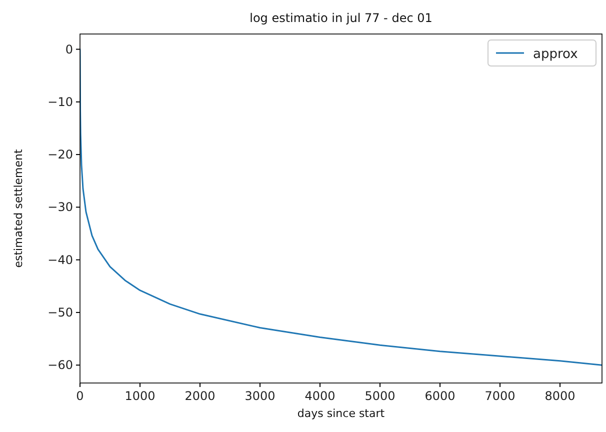 The image size is (606, 432). What do you see at coordinates (560, 396) in the screenshot?
I see `x-tick-label: 8000` at bounding box center [560, 396].